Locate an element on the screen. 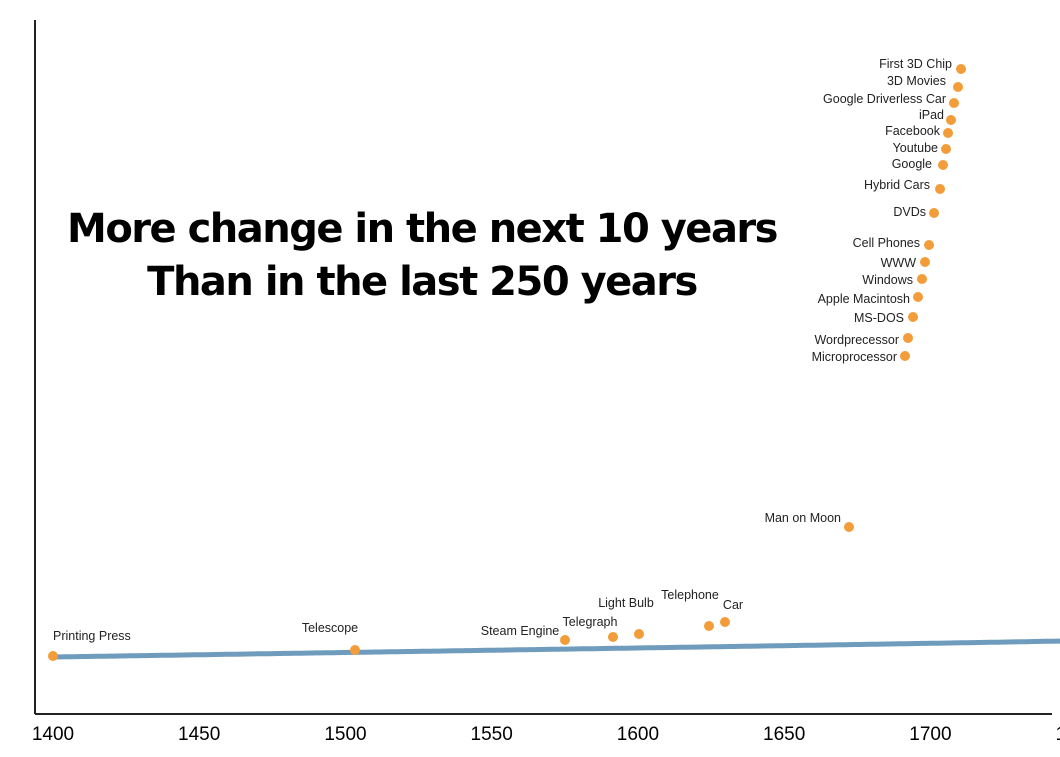  title-line-1: More change in the next 10 years is located at coordinates (422, 229).